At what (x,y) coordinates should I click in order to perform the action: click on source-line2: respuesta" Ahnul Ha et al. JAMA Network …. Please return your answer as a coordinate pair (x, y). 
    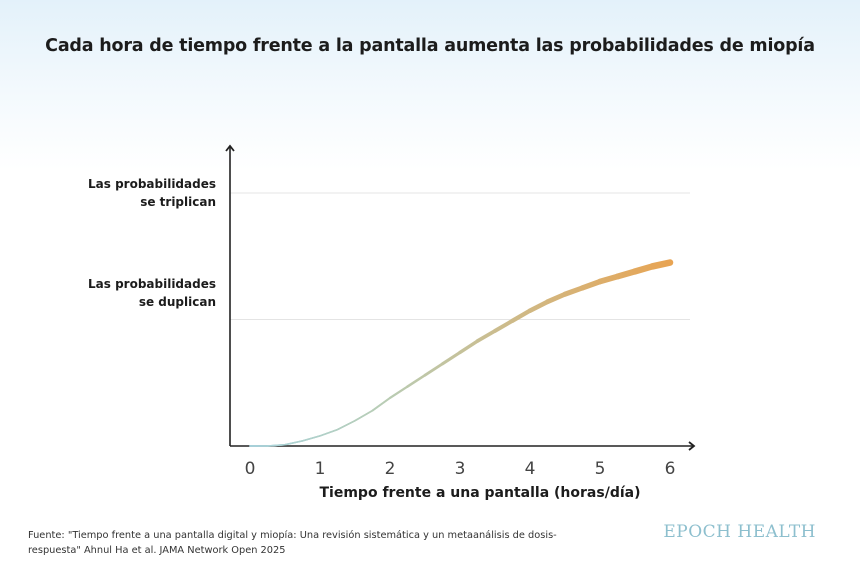
    Looking at the image, I should click on (157, 550).